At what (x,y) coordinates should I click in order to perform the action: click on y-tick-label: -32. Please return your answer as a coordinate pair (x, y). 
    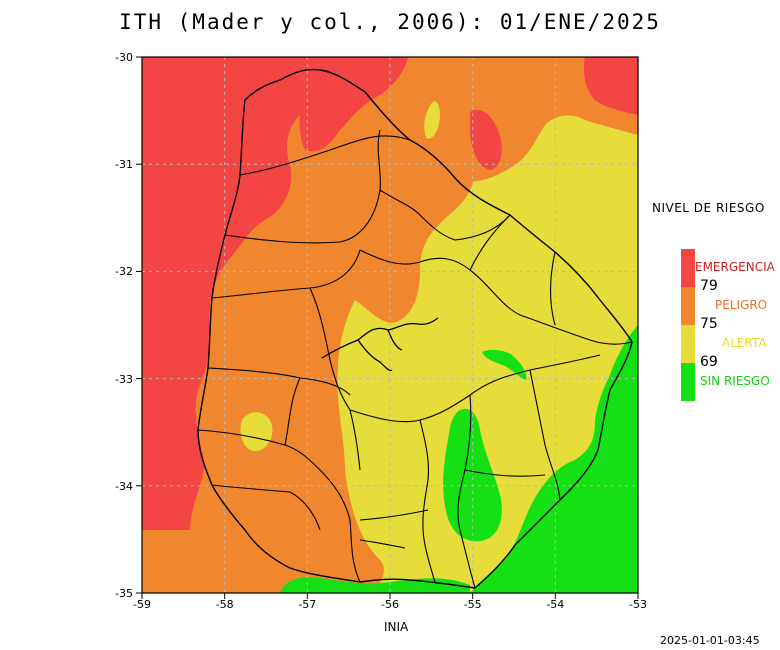
    Looking at the image, I should click on (124, 271).